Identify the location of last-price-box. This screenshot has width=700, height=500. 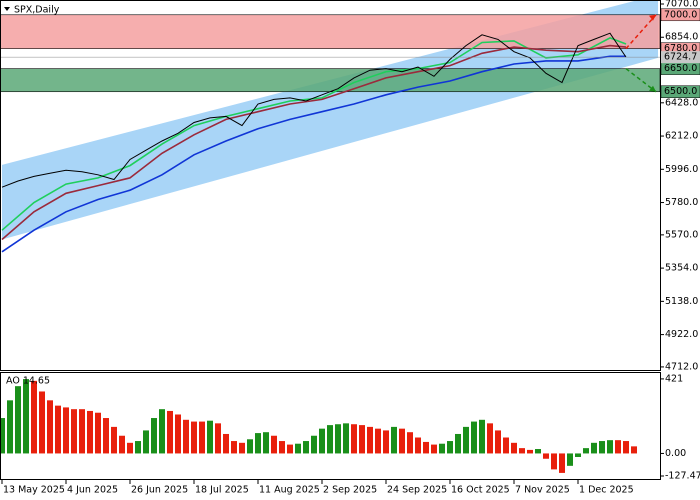
(680, 57).